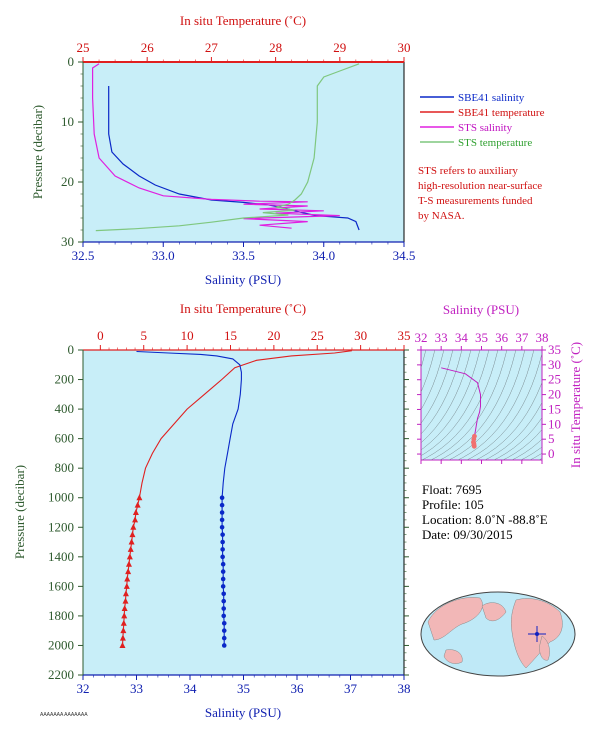 This screenshot has width=601, height=736. I want to click on bottom-temperature-tick-label: 10, so click(187, 335).